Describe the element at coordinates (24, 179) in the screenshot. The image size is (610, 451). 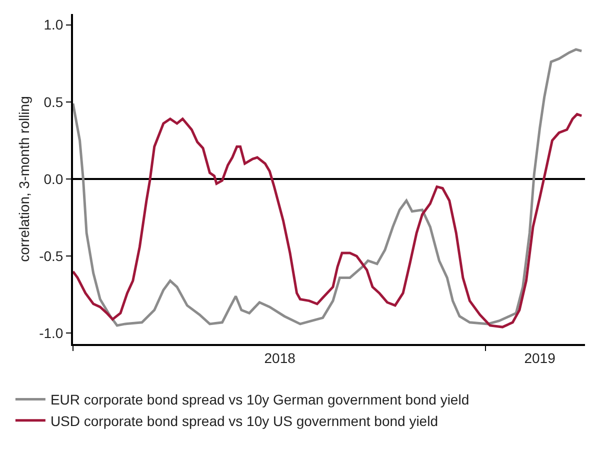
I see `y-axis-title: correlation, 3-month rolling` at that location.